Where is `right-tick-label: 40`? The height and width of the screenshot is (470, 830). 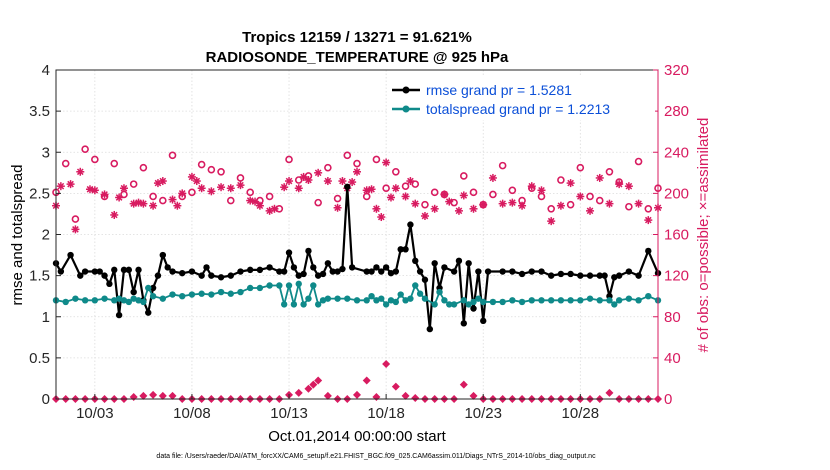
right-tick-label: 40 is located at coordinates (672, 358).